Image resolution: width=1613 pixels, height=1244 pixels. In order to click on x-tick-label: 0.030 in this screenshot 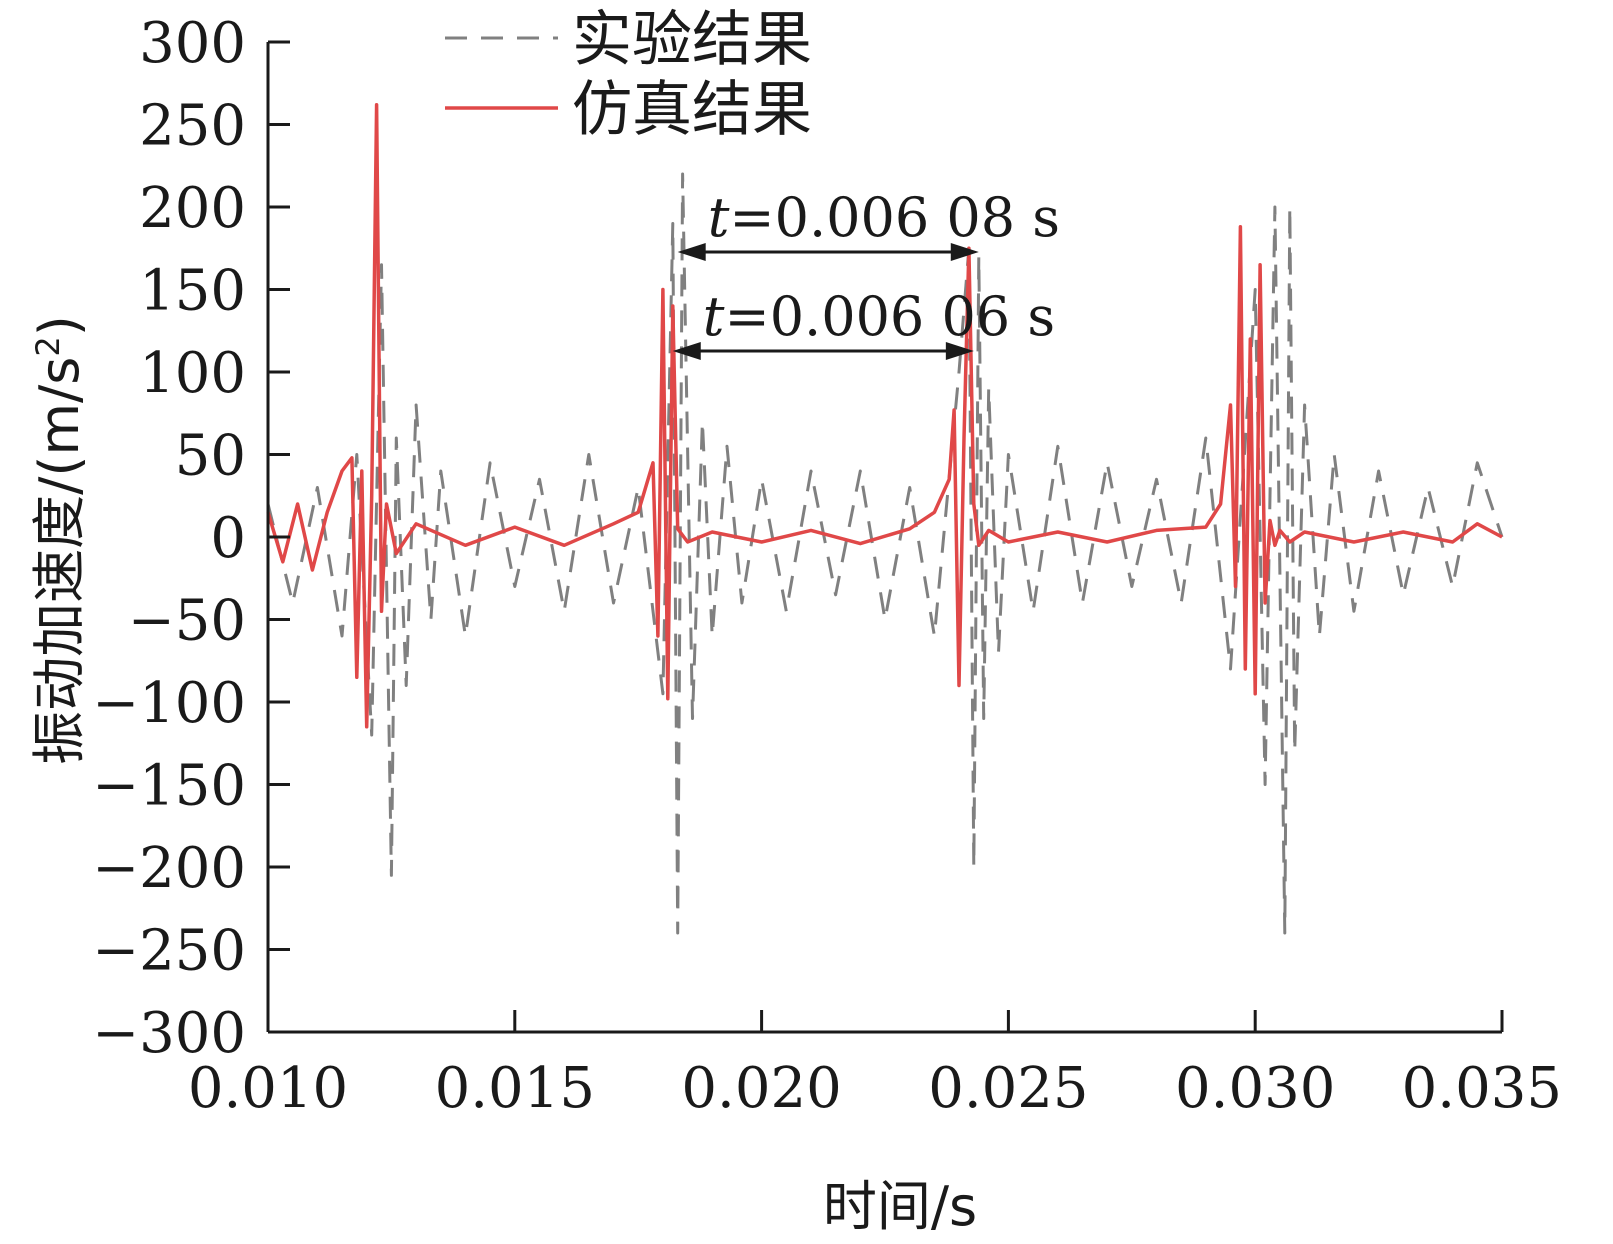, I will do `click(1255, 1088)`.